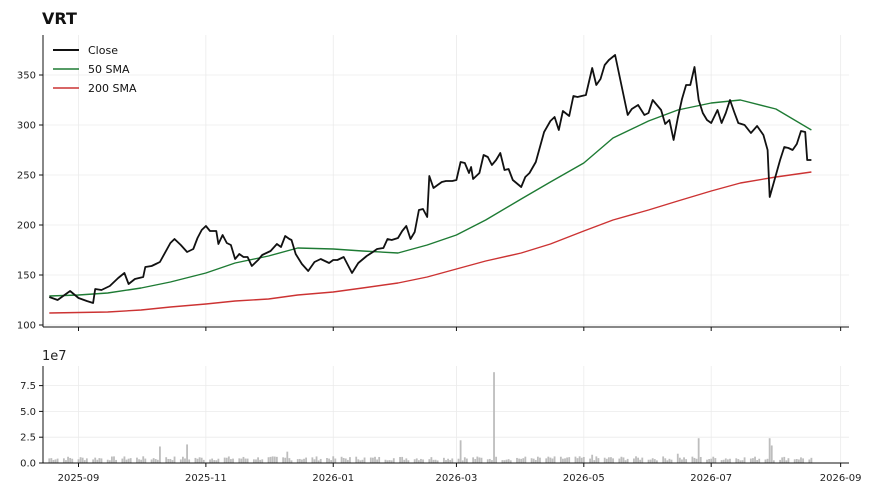  What do you see at coordinates (457, 478) in the screenshot?
I see `x-tick-label: 2026-03` at bounding box center [457, 478].